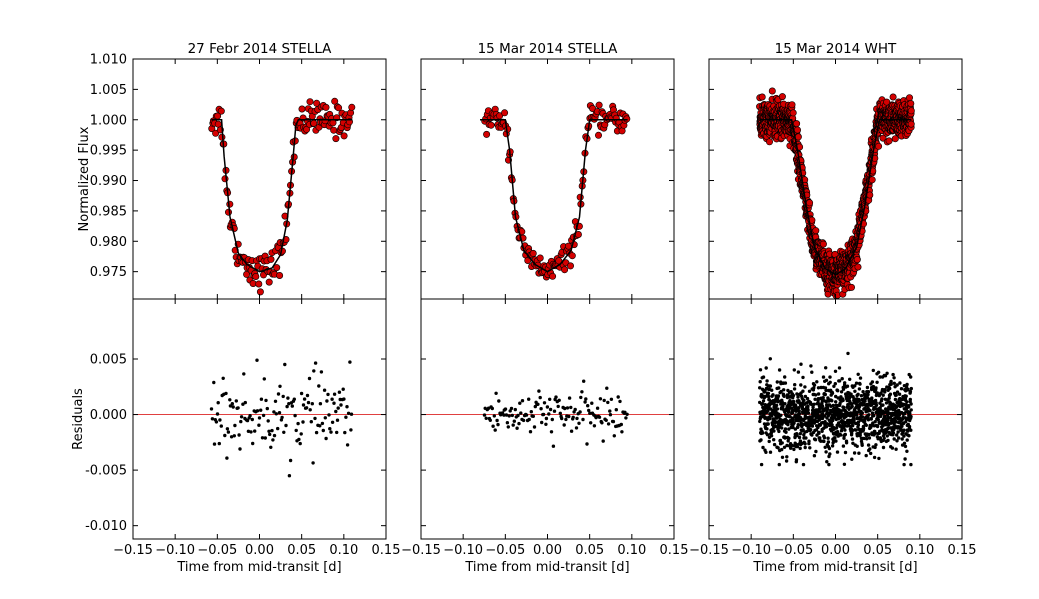 This screenshot has width=1039, height=599. I want to click on x-tick-label: −0.15, so click(709, 550).